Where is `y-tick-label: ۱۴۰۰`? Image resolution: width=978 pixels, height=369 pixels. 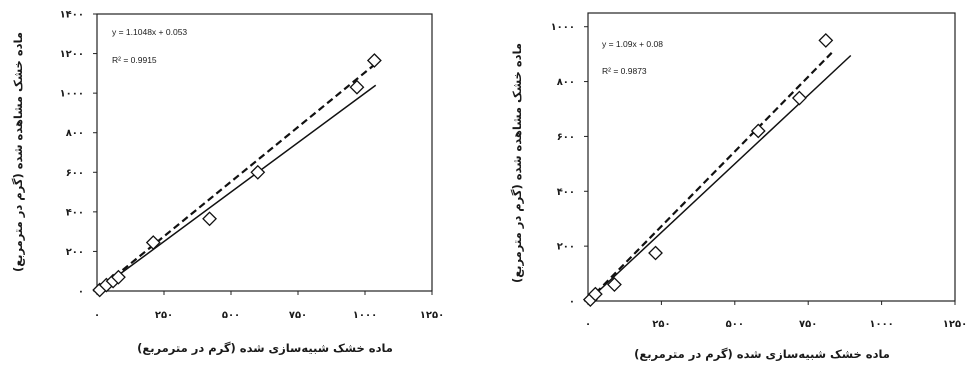 y-tick-label: ۱۴۰۰ is located at coordinates (72, 15).